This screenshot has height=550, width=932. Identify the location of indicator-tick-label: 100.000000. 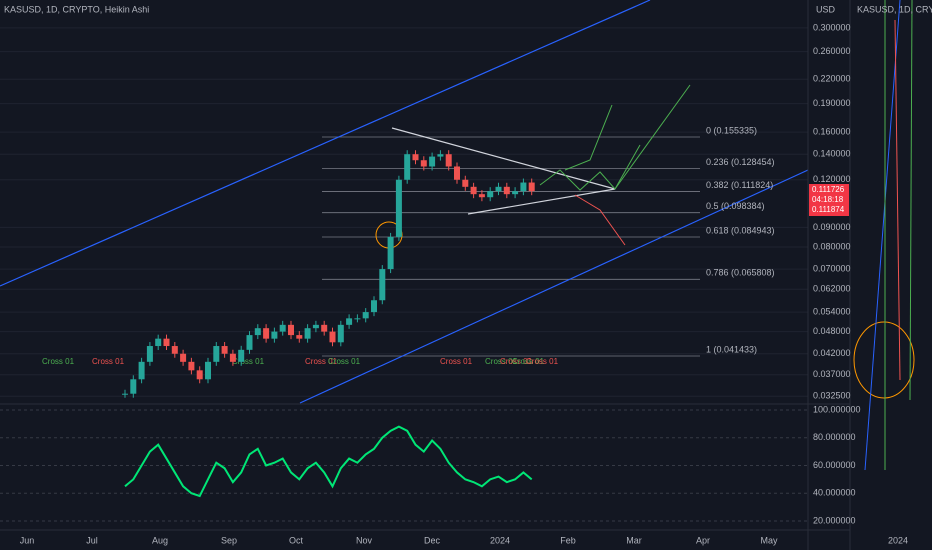
(837, 409).